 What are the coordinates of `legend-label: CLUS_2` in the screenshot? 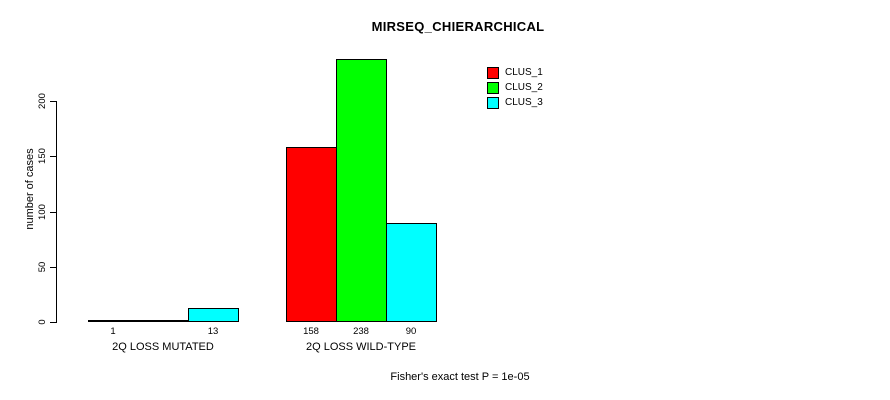 It's located at (524, 87).